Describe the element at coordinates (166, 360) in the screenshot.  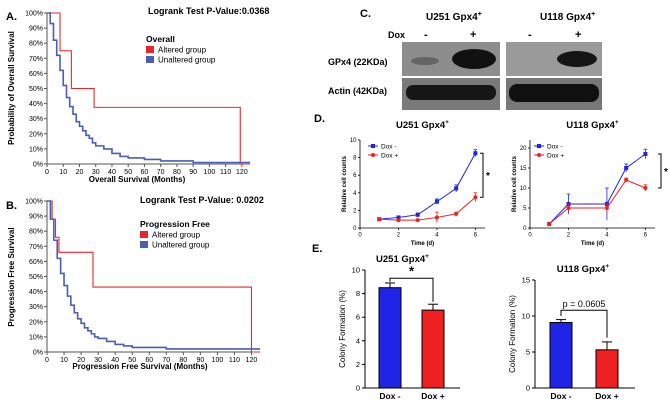
I see `x-tick-label: 70` at that location.